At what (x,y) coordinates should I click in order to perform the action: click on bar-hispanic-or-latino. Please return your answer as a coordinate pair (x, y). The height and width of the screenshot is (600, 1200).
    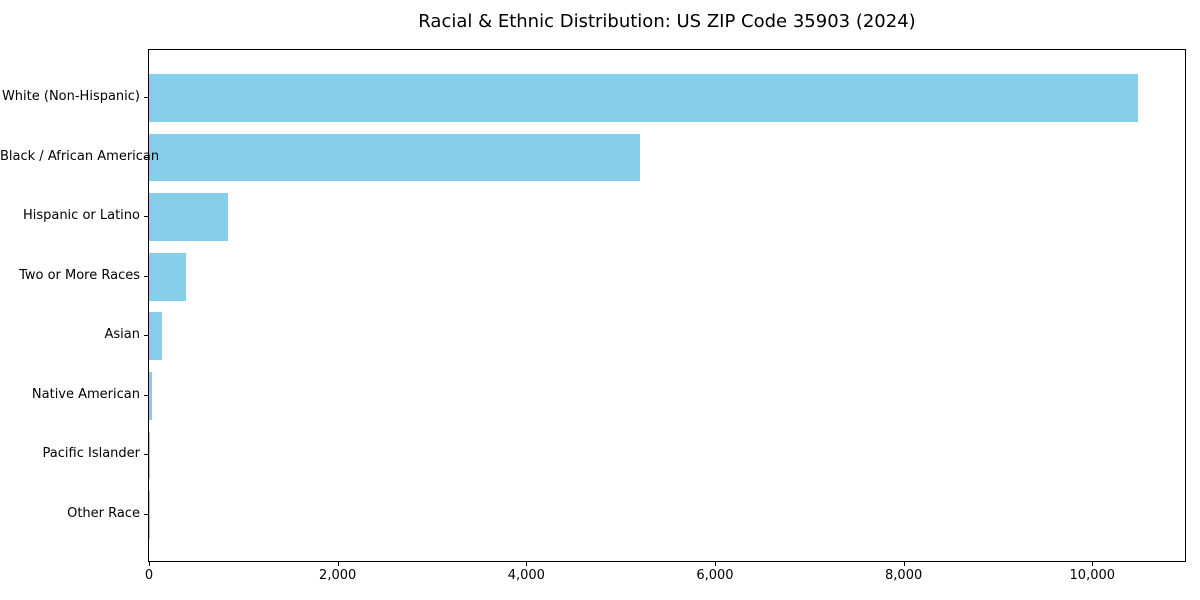
    Looking at the image, I should click on (188, 217).